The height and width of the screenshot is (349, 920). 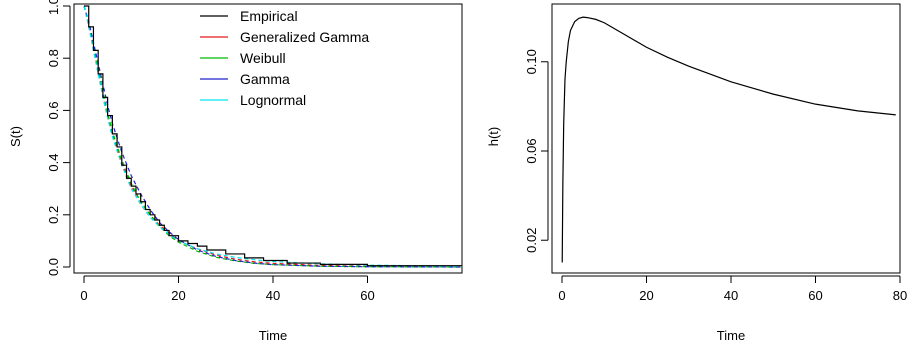 I want to click on y-axis-label: h(t), so click(x=493, y=137).